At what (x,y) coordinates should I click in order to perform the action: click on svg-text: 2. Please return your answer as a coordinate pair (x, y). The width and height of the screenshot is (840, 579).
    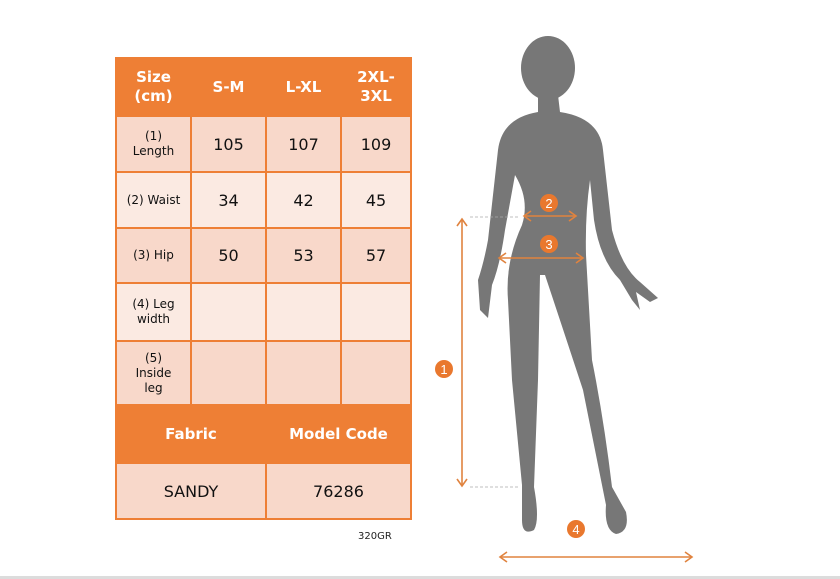
    Looking at the image, I should click on (548, 203).